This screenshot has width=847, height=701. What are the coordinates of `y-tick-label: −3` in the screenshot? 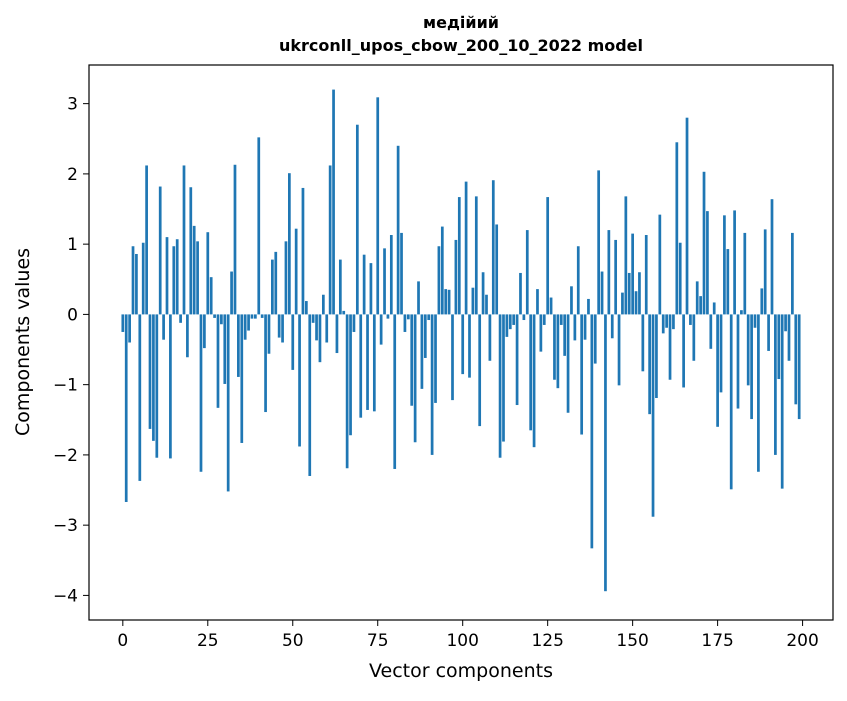 It's located at (65, 526).